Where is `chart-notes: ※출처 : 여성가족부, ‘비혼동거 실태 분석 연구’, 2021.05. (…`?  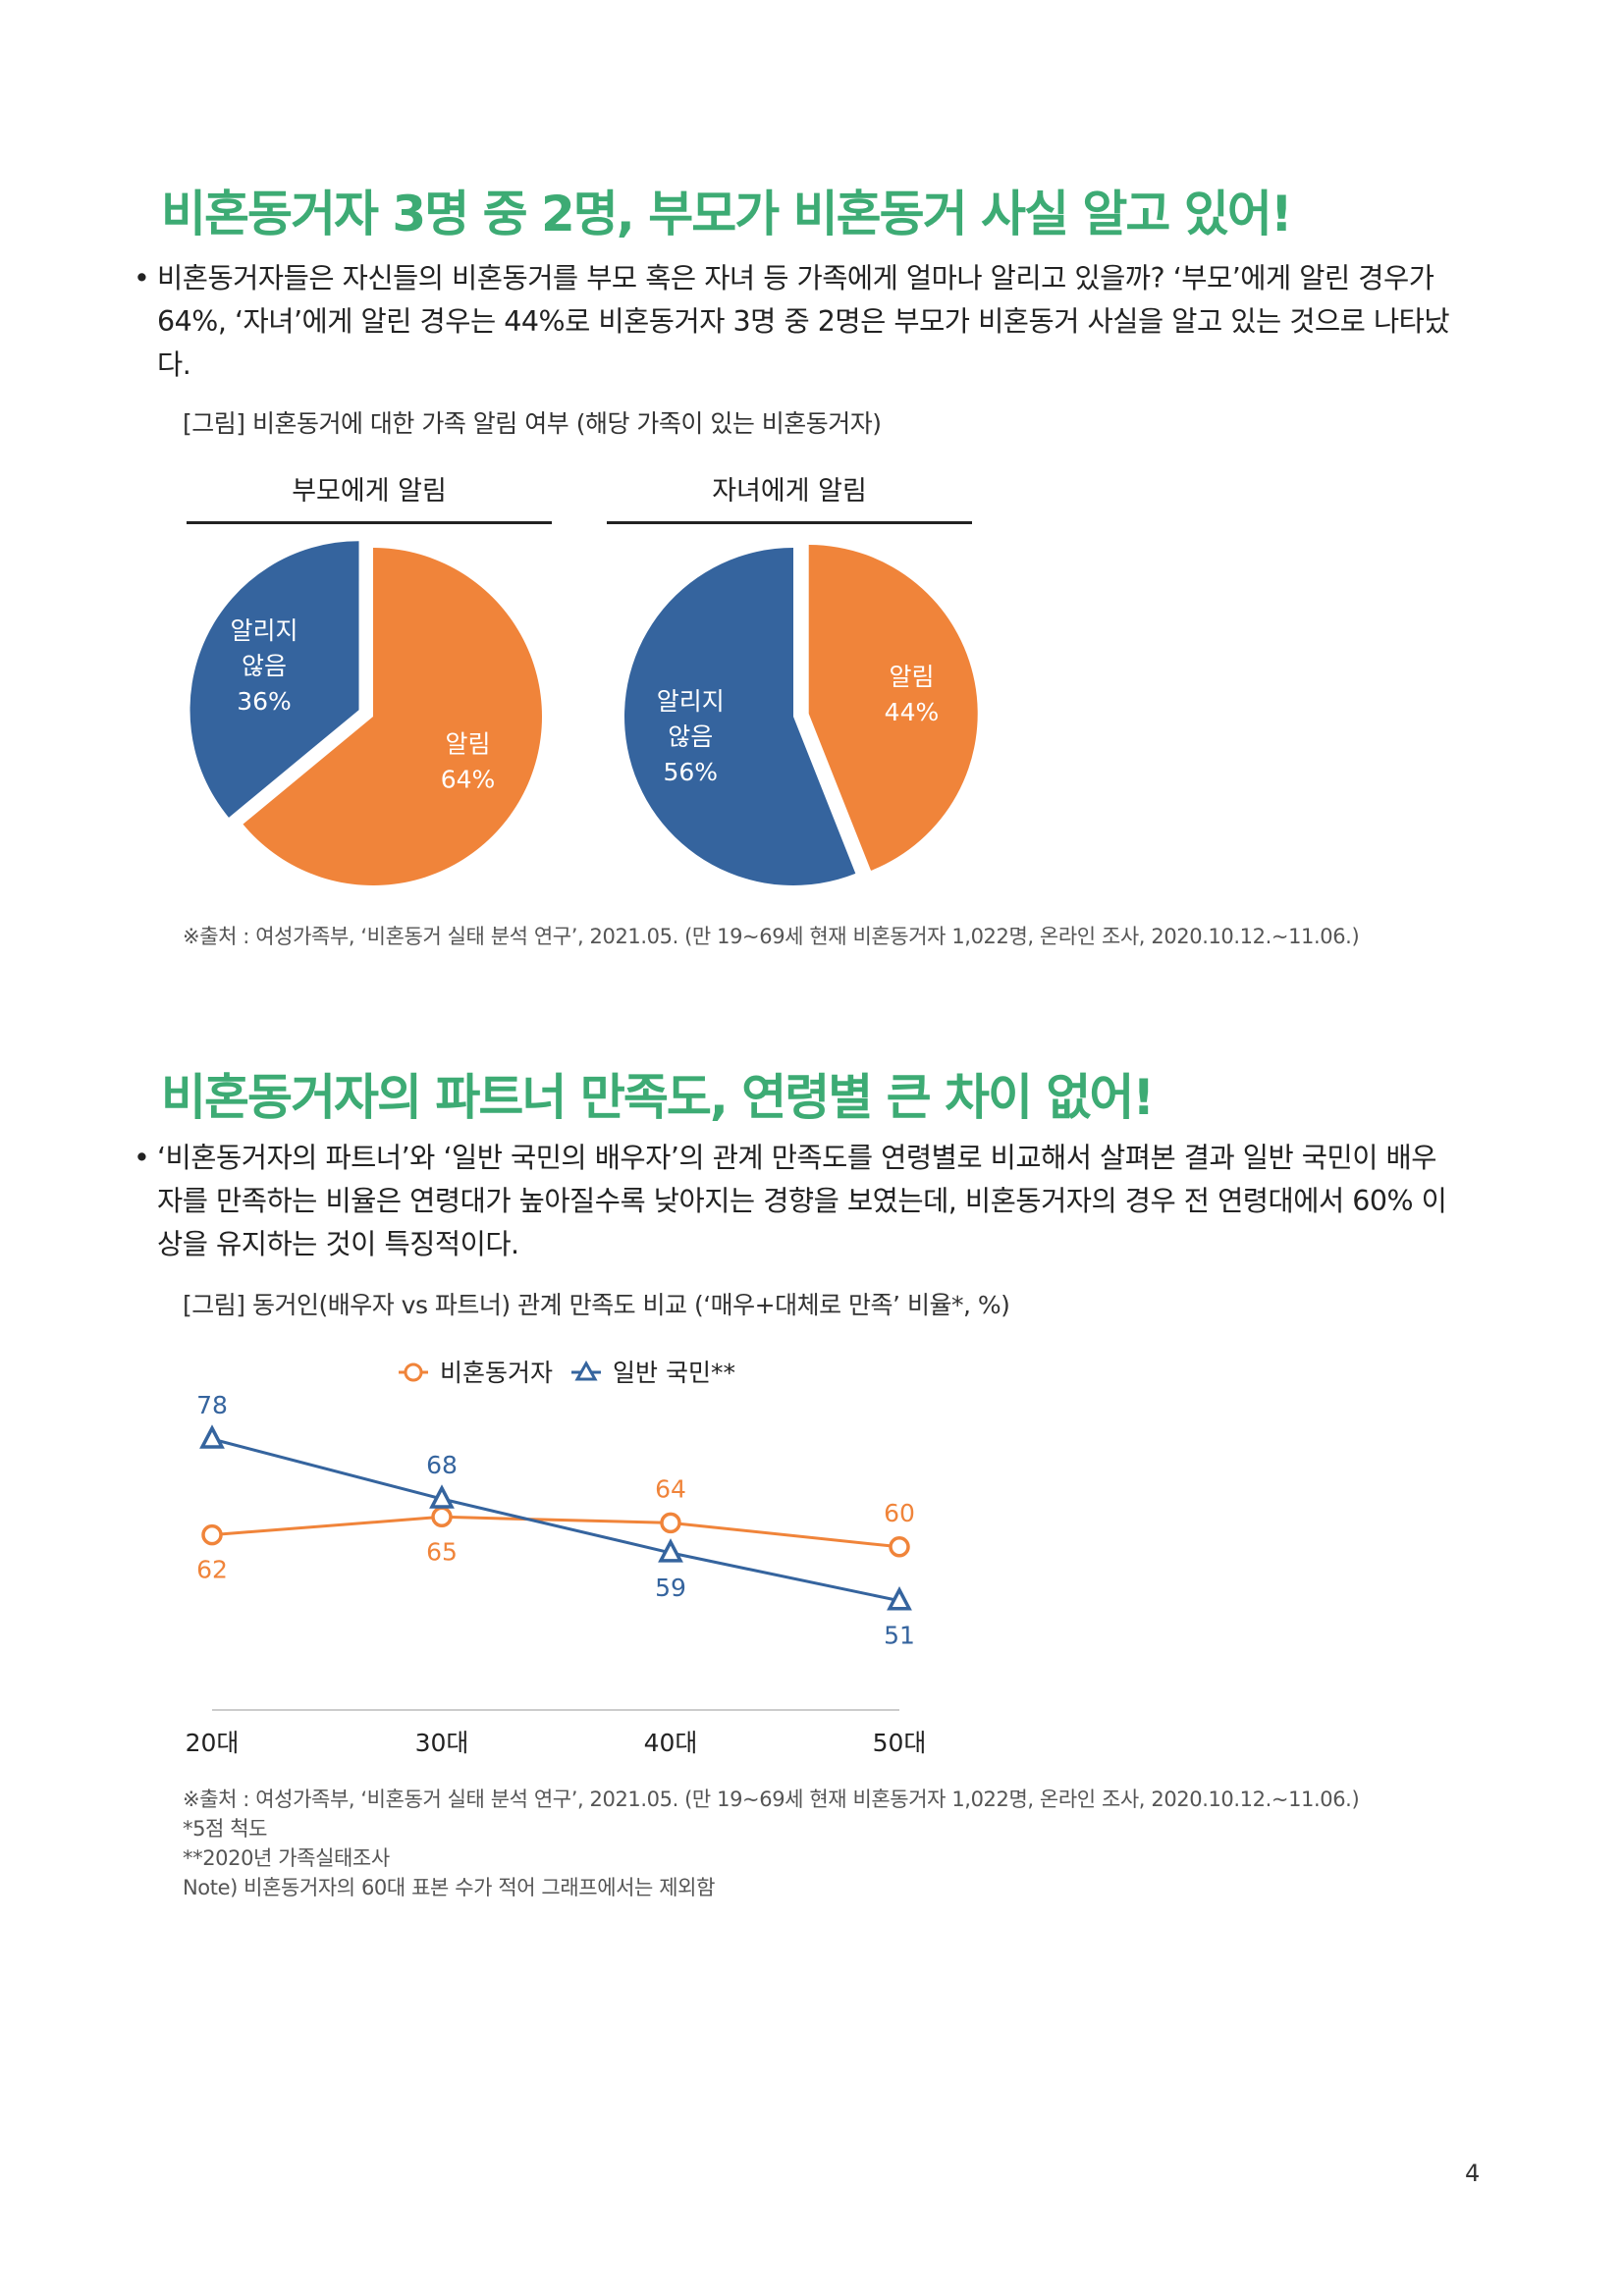
chart-notes: ※출처 : 여성가족부, ‘비혼동거 실태 분석 연구’, 2021.05. (… is located at coordinates (771, 1844).